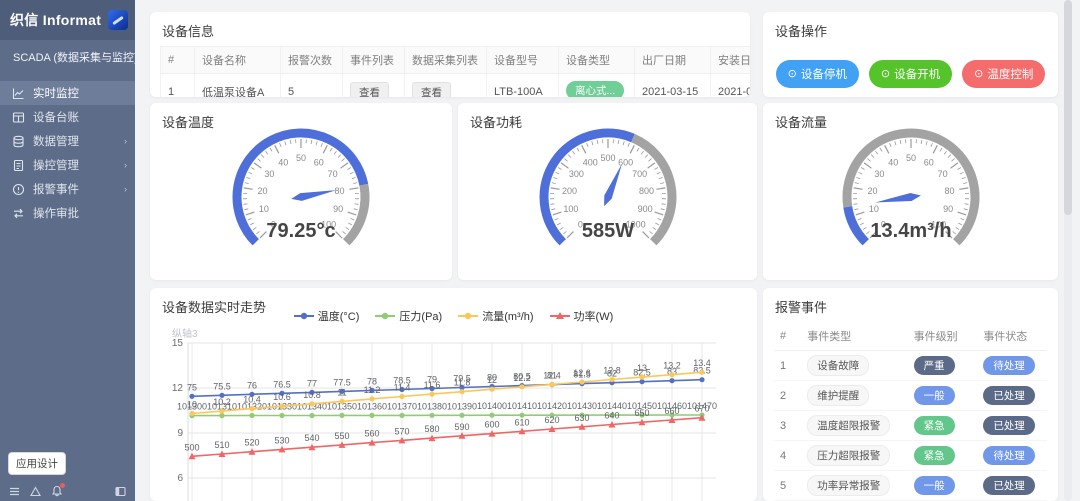 This screenshot has height=501, width=1080. Describe the element at coordinates (672, 85) in the screenshot. I see `factory-date: 2021-03-15` at that location.